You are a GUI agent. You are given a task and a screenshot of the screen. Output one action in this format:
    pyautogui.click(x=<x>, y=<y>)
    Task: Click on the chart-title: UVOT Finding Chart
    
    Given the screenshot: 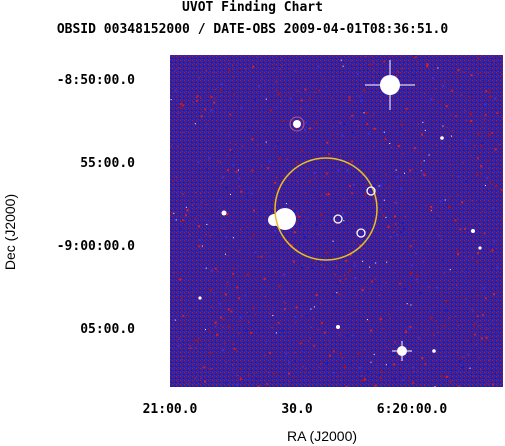 What is the action you would take?
    pyautogui.click(x=252, y=7)
    